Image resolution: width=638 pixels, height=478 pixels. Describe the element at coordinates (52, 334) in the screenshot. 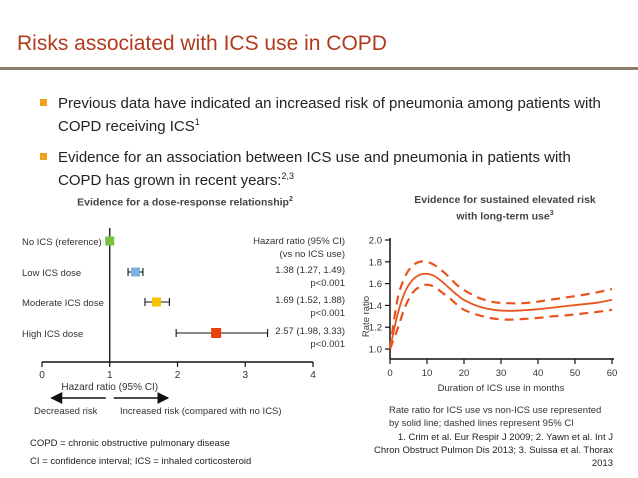

I see `row-label: High ICS dose` at that location.